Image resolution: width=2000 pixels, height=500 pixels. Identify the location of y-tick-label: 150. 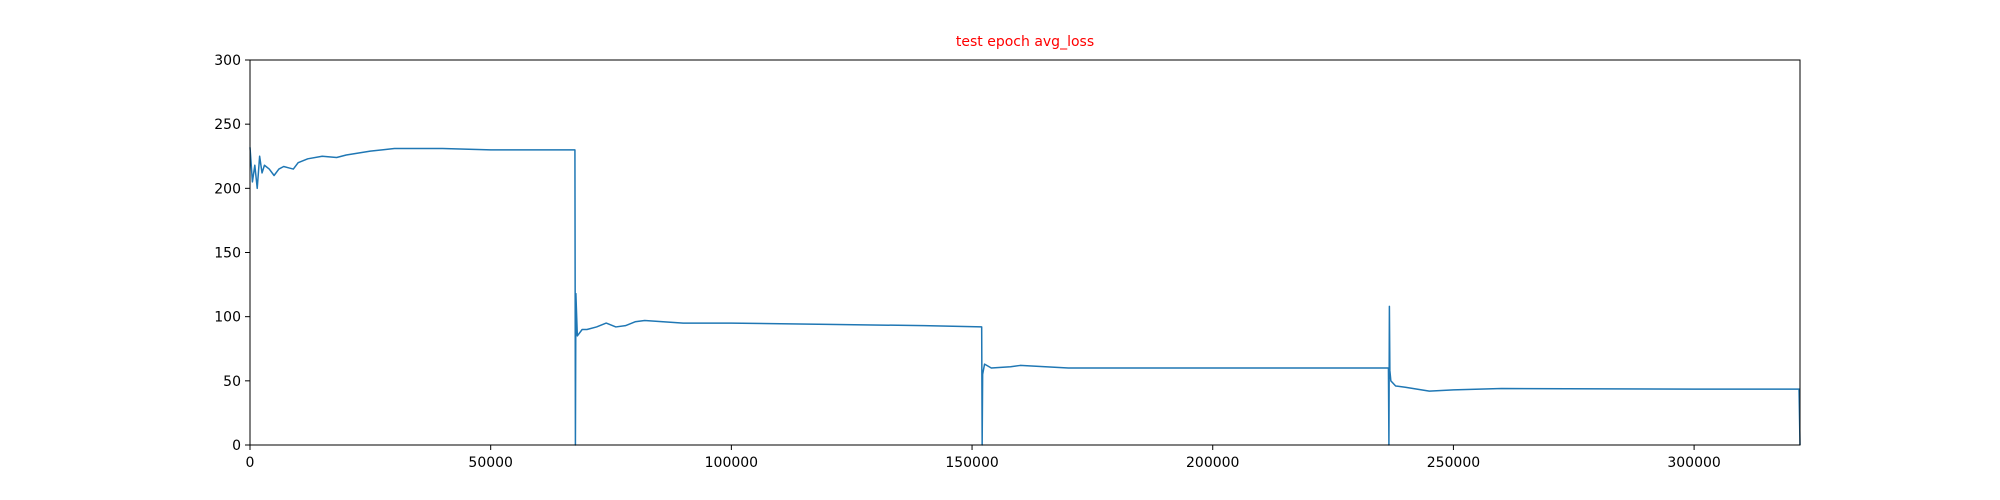
(227, 254).